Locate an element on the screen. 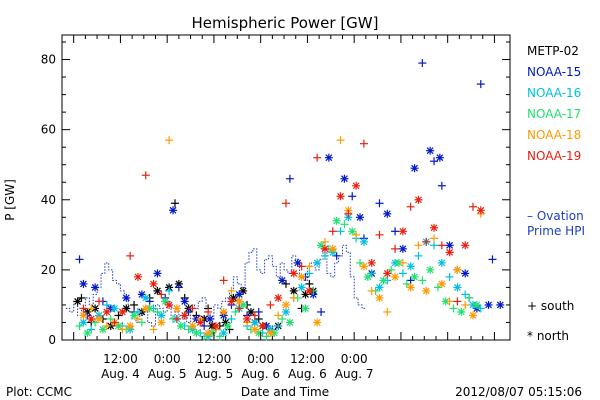 This screenshot has width=600, height=400. x-tick-date-label: Aug. 6 is located at coordinates (307, 374).